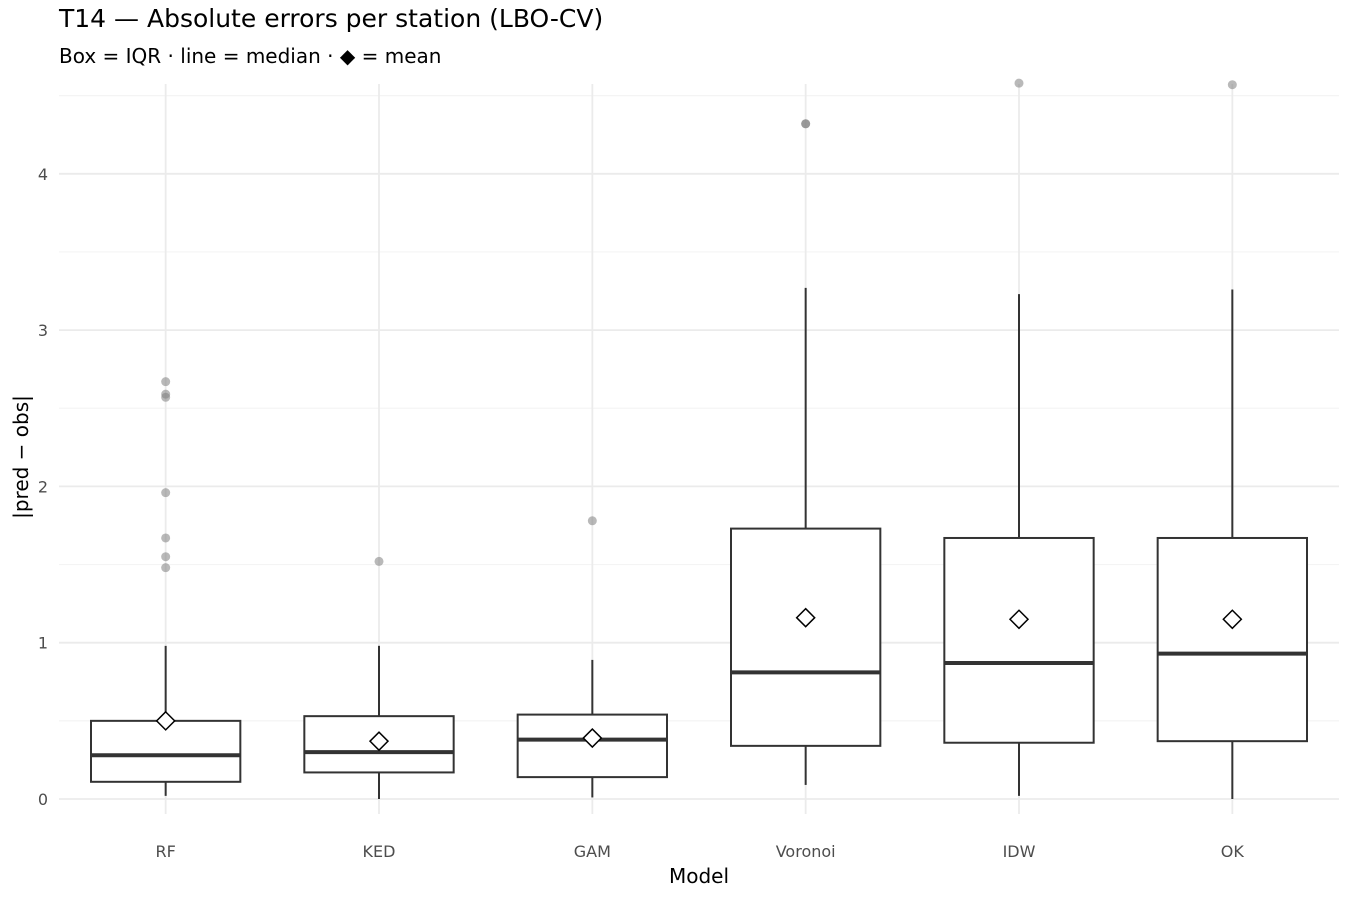 The width and height of the screenshot is (1350, 900). What do you see at coordinates (1019, 437) in the screenshot?
I see `box-idw` at bounding box center [1019, 437].